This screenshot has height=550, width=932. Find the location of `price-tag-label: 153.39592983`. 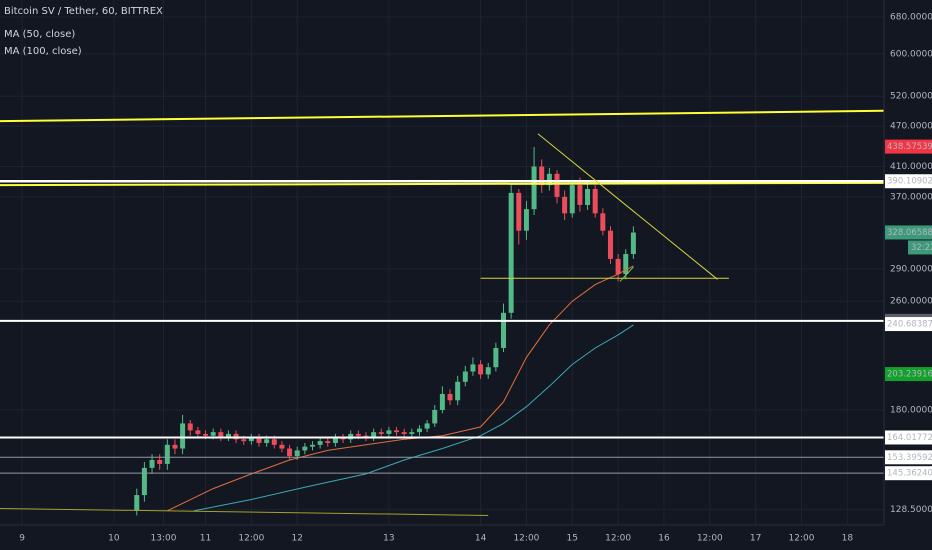

price-tag-label: 153.39592983 is located at coordinates (909, 458).